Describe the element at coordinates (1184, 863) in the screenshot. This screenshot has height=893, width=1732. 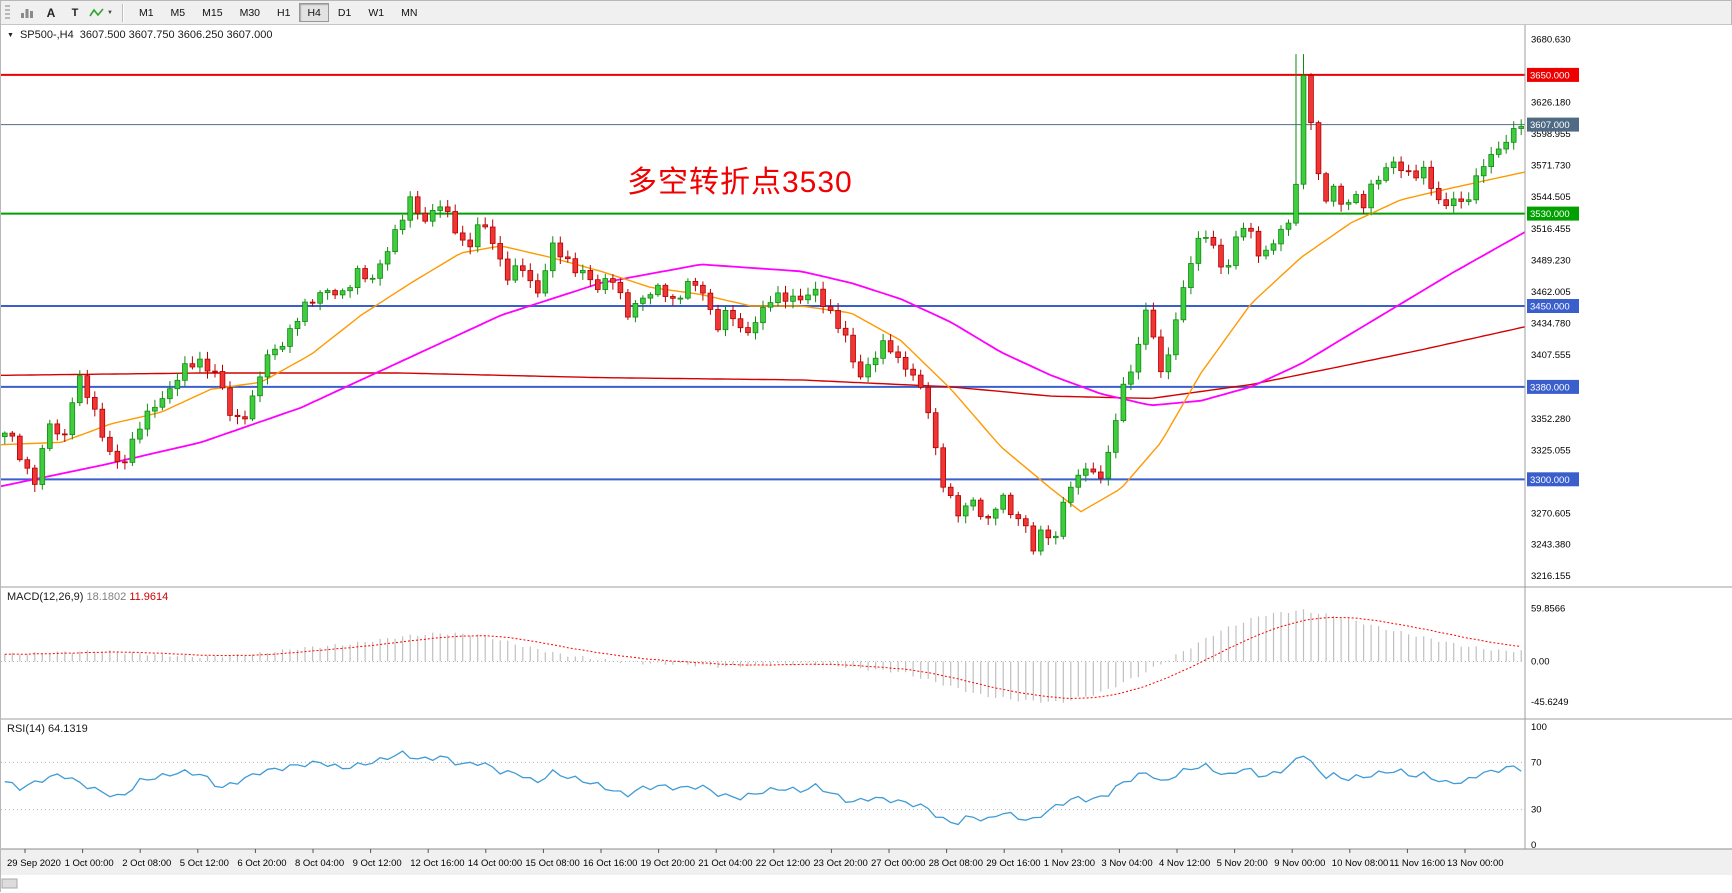
I see `svg-text: 4 Nov 12:00` at that location.